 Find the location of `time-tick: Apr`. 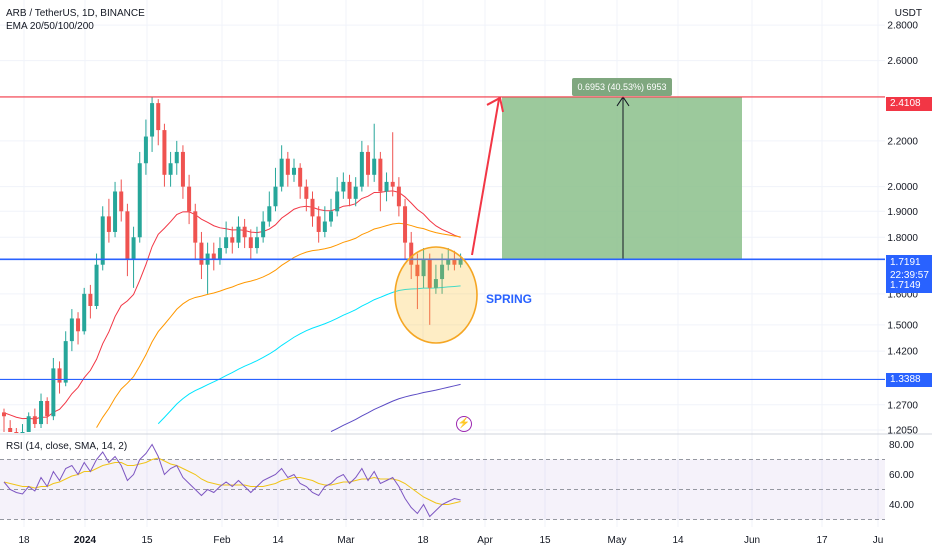

time-tick: Apr is located at coordinates (485, 540).